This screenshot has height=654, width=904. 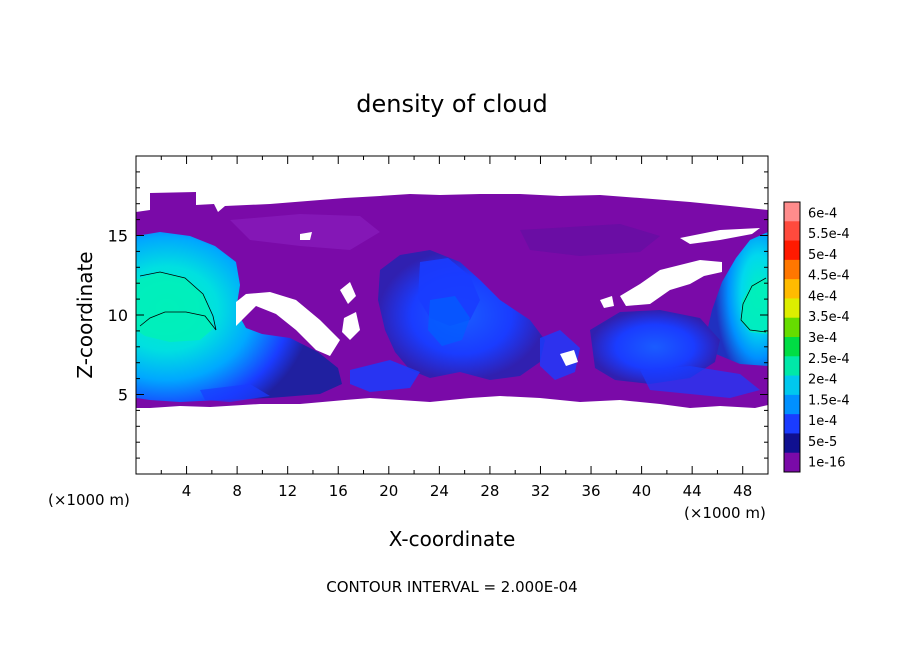 I want to click on colorbar-label: 1e-4, so click(x=822, y=421).